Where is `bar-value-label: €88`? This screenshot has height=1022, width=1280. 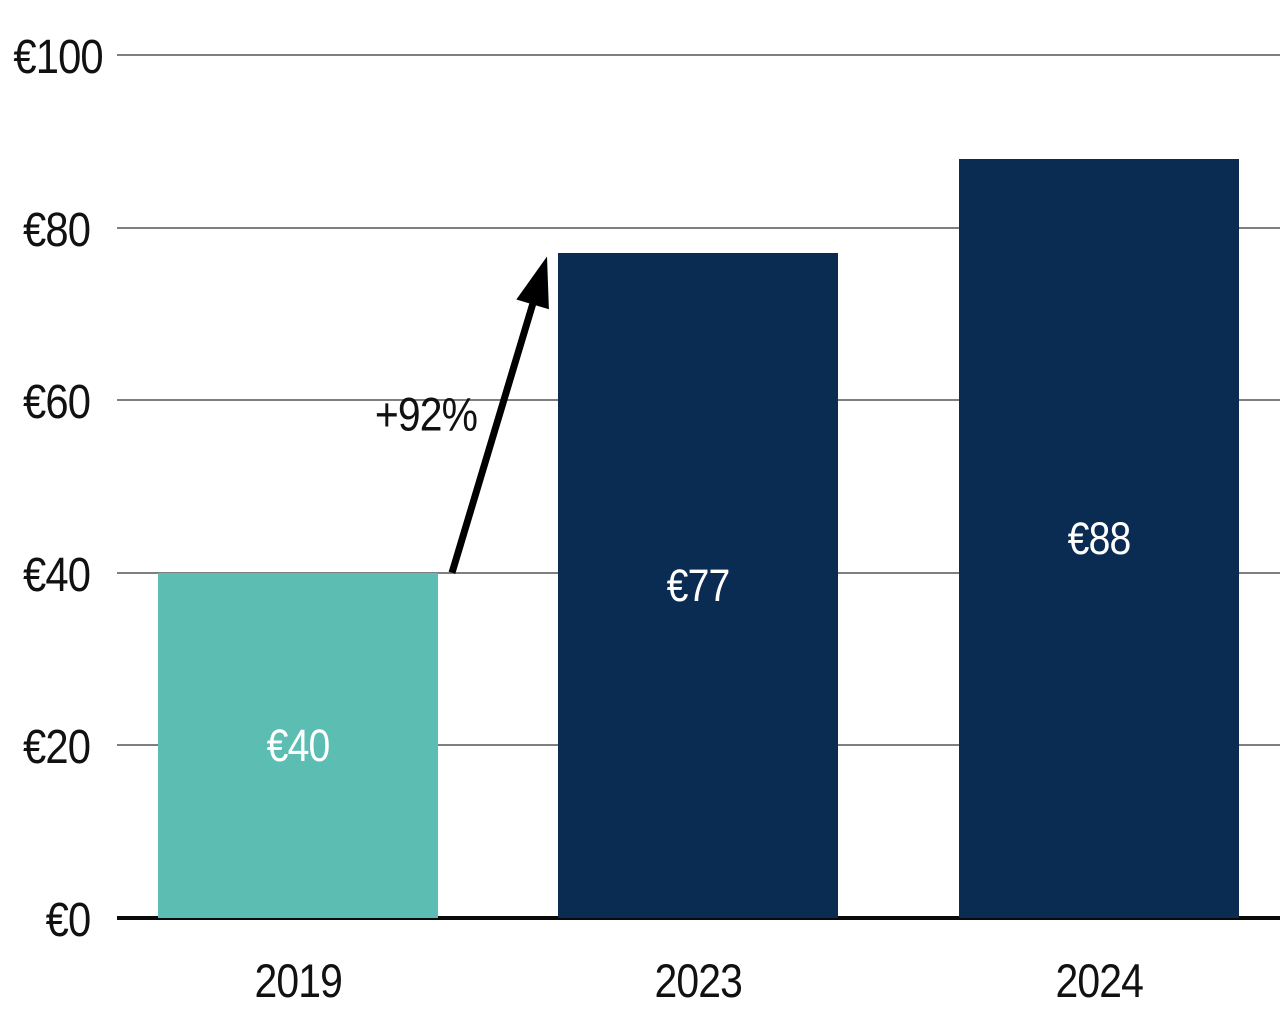
bar-value-label: €88 is located at coordinates (1099, 538).